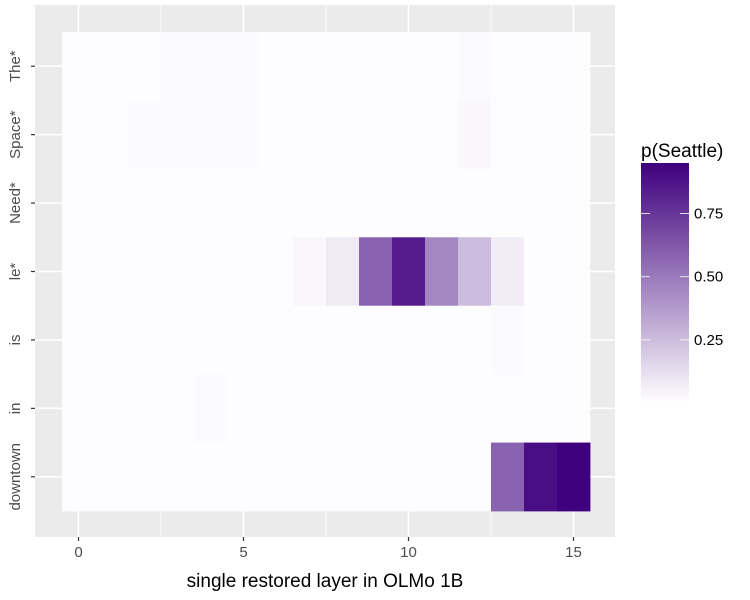 Image resolution: width=750 pixels, height=600 pixels. Describe the element at coordinates (708, 214) in the screenshot. I see `legend-tick-label: 0.75` at that location.